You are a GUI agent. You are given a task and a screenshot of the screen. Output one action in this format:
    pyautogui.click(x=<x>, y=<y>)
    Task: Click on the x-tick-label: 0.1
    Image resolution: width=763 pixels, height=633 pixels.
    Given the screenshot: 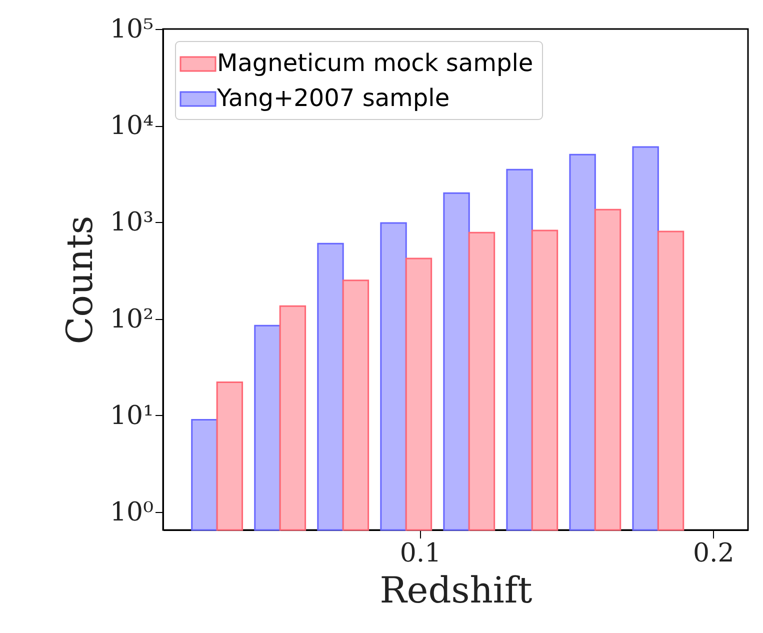 What is the action you would take?
    pyautogui.click(x=421, y=553)
    